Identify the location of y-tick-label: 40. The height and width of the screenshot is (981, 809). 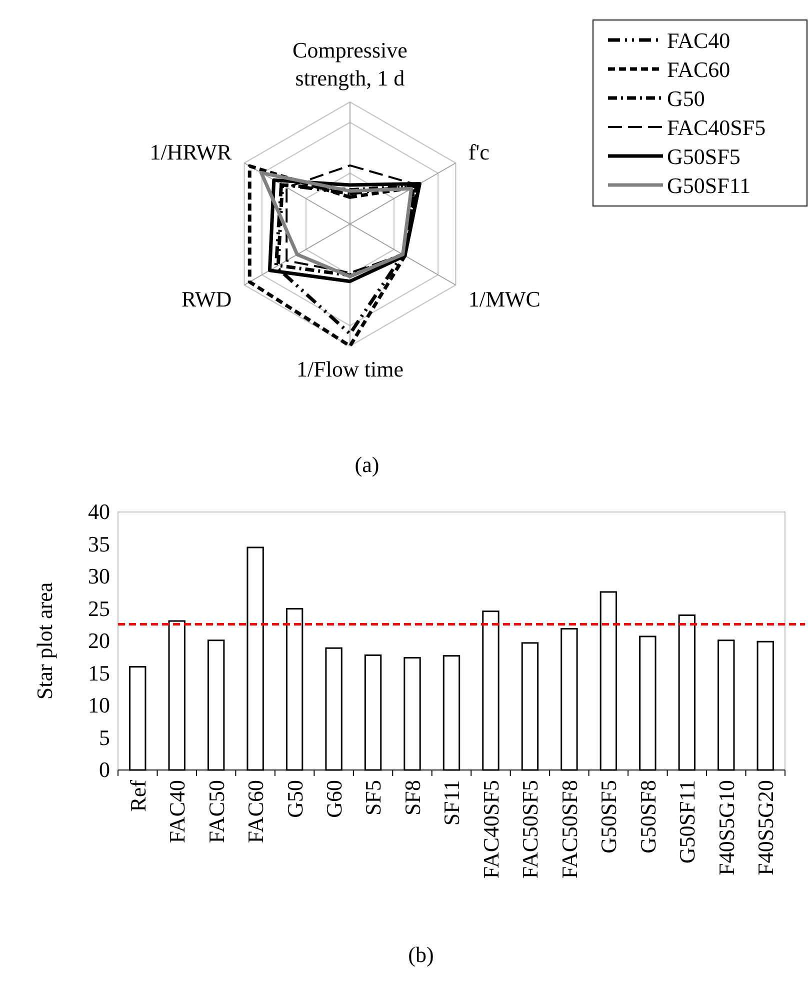
(99, 511).